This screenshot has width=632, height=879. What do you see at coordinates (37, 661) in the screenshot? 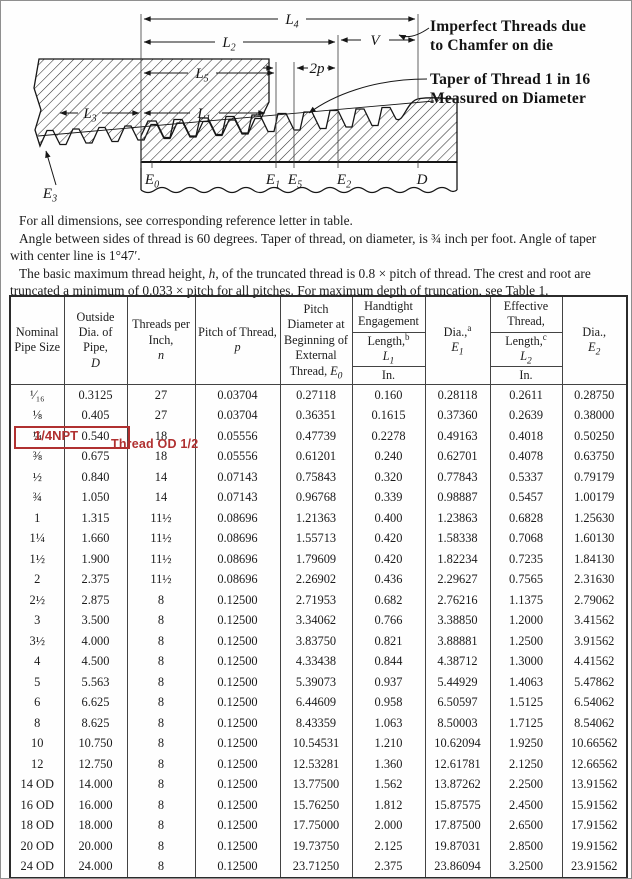
I see `table-cell: 4` at bounding box center [37, 661].